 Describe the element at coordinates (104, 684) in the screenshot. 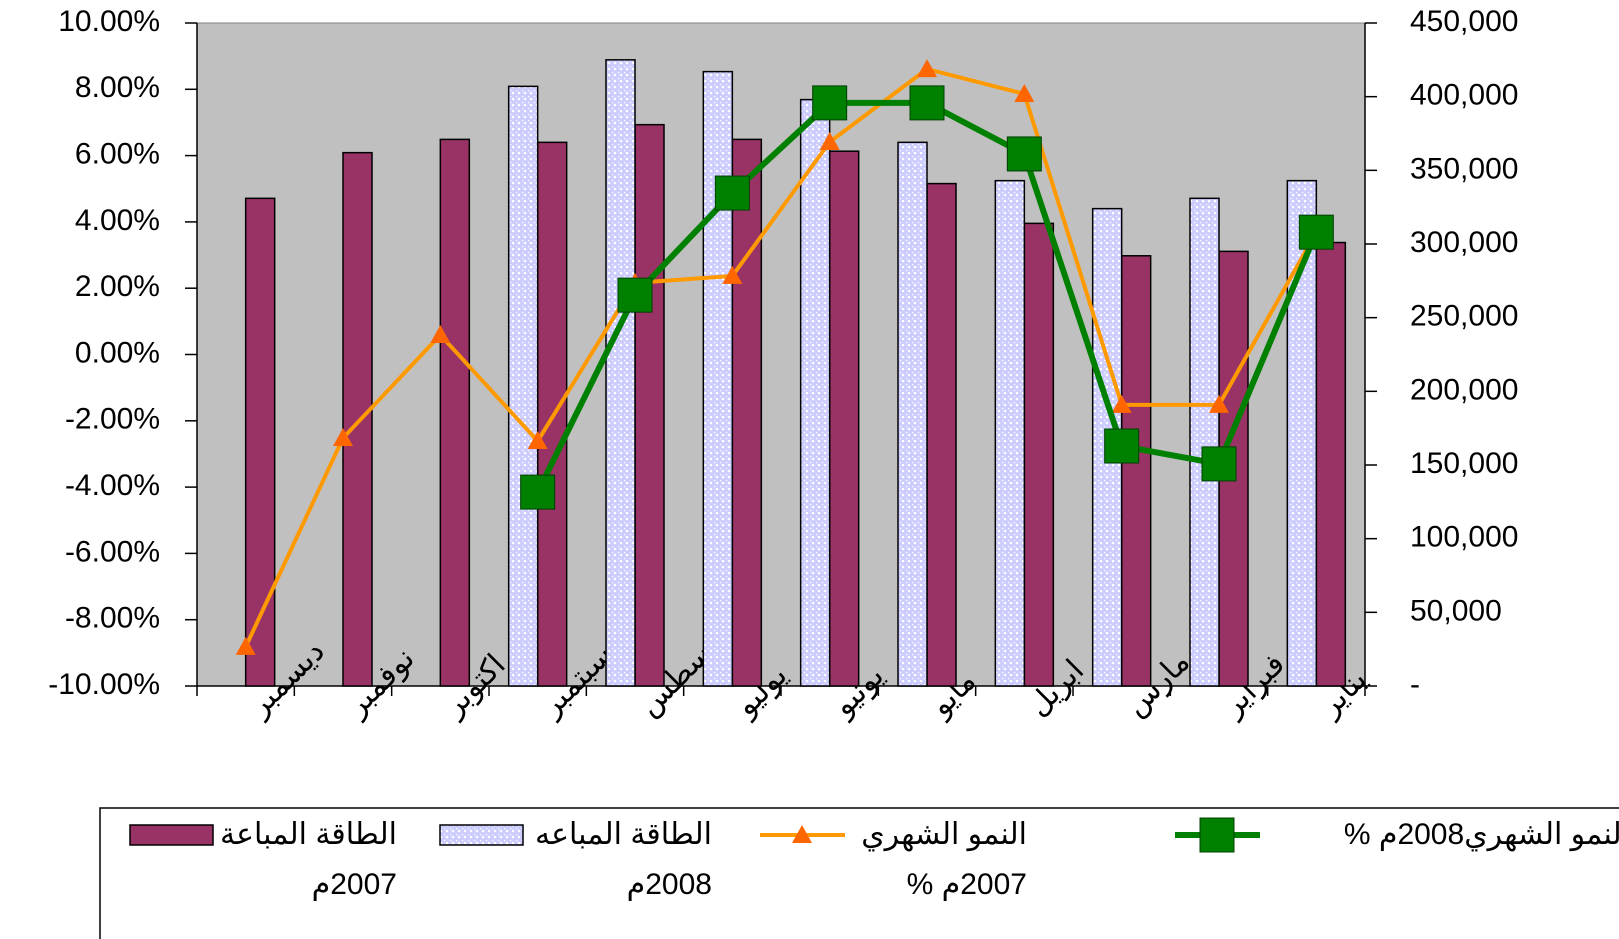

I see `y-tick-label: -10.00%` at that location.